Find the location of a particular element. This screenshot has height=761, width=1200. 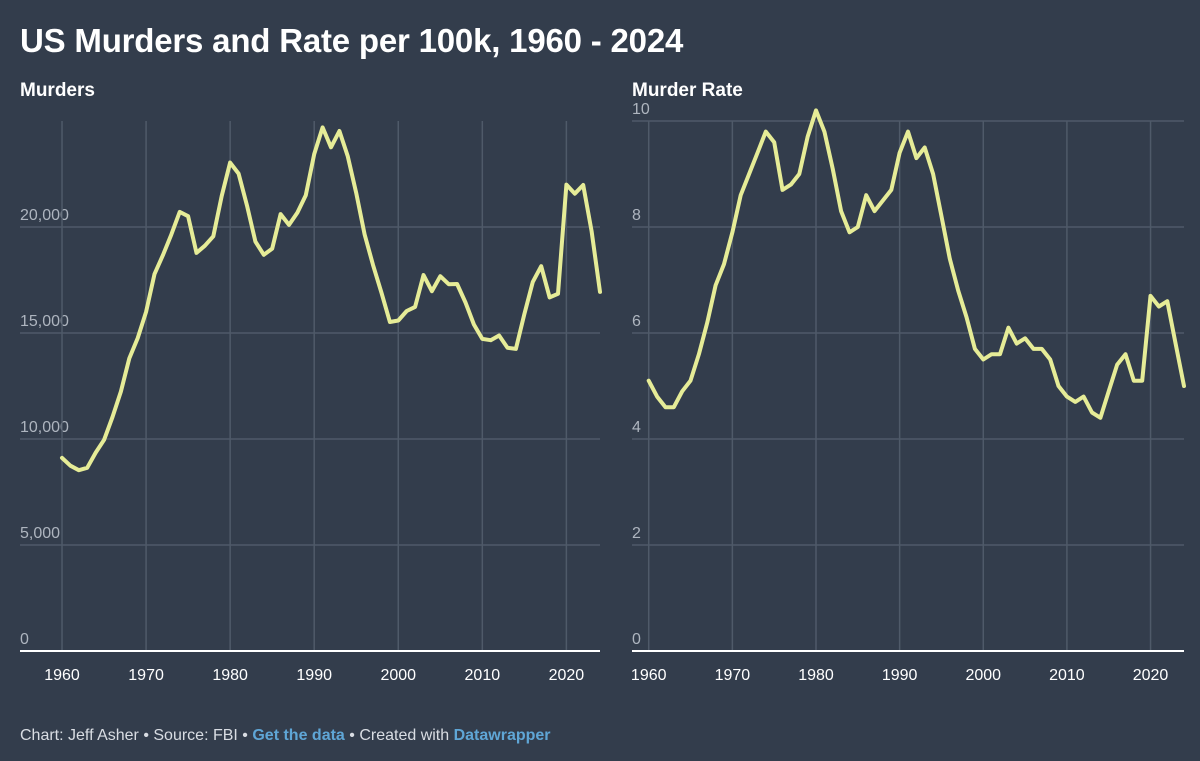

datawrapper-link: Datawrapper is located at coordinates (502, 735).